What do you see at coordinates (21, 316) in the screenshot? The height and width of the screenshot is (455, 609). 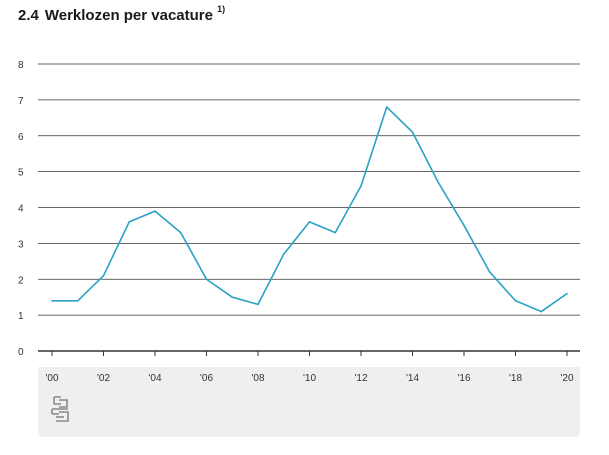 I see `y-tick-label: 1` at bounding box center [21, 316].